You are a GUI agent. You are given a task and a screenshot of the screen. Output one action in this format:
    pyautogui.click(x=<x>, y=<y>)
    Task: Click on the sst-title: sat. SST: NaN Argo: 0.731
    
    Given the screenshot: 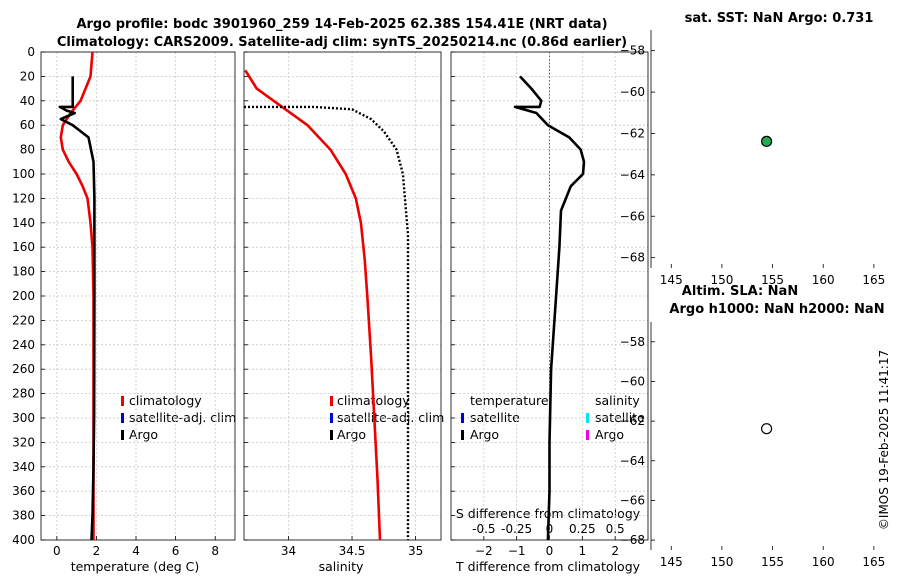 What is the action you would take?
    pyautogui.click(x=779, y=18)
    